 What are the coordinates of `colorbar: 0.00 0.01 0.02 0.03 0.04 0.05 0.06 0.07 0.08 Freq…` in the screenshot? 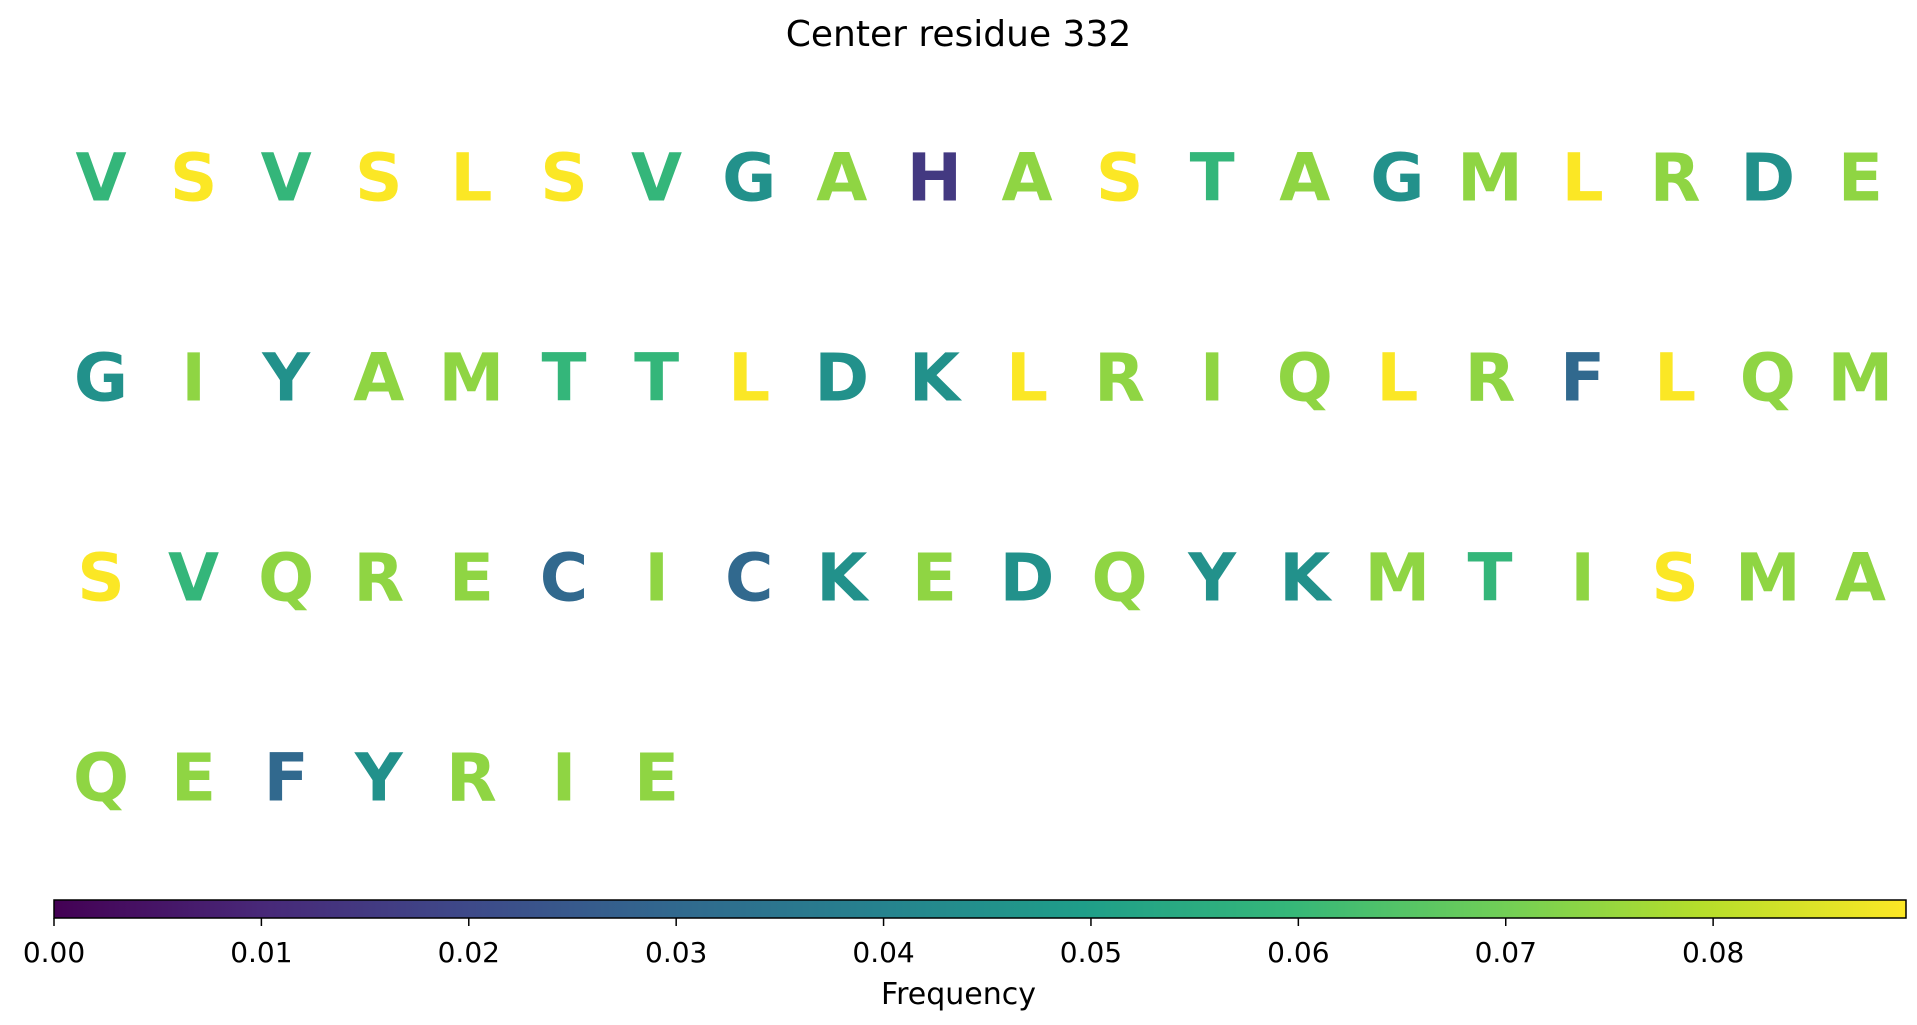 It's located at (965, 955).